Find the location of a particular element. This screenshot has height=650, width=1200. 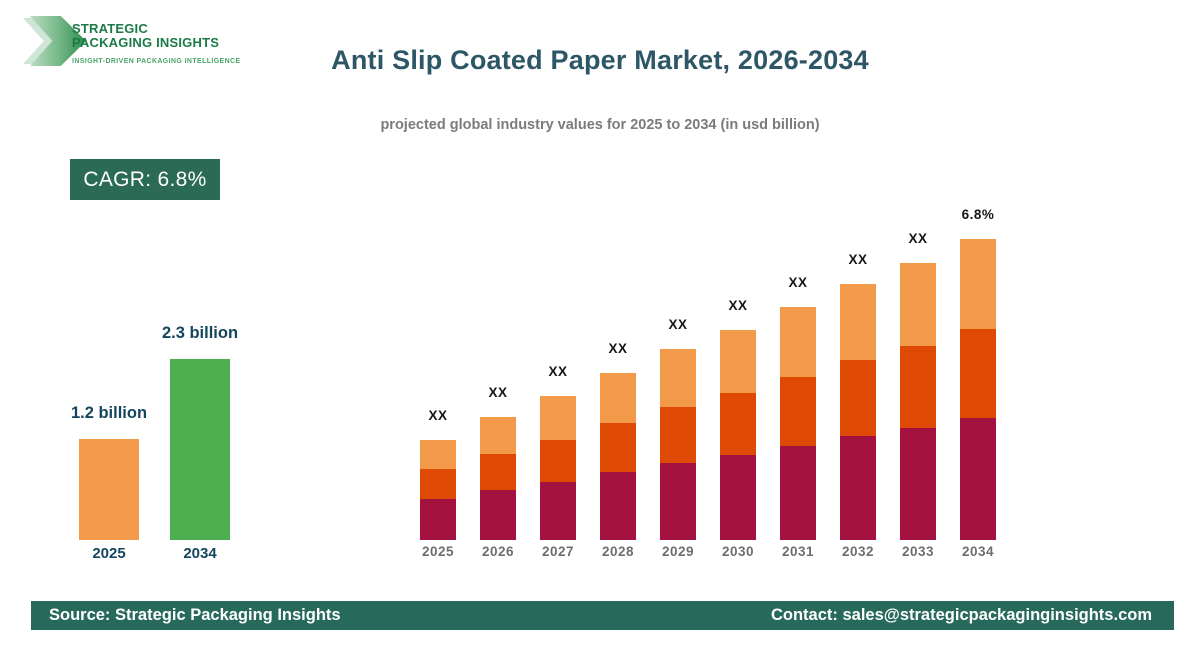

bar-column-2034: 6.8% 2034 is located at coordinates (978, 383).